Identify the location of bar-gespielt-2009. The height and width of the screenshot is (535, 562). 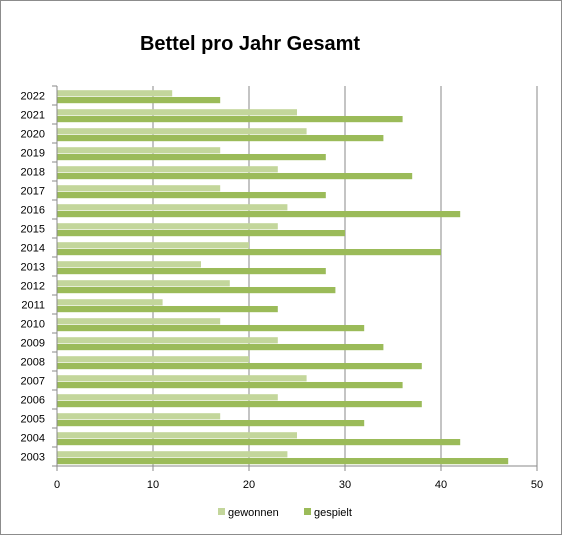
(220, 347).